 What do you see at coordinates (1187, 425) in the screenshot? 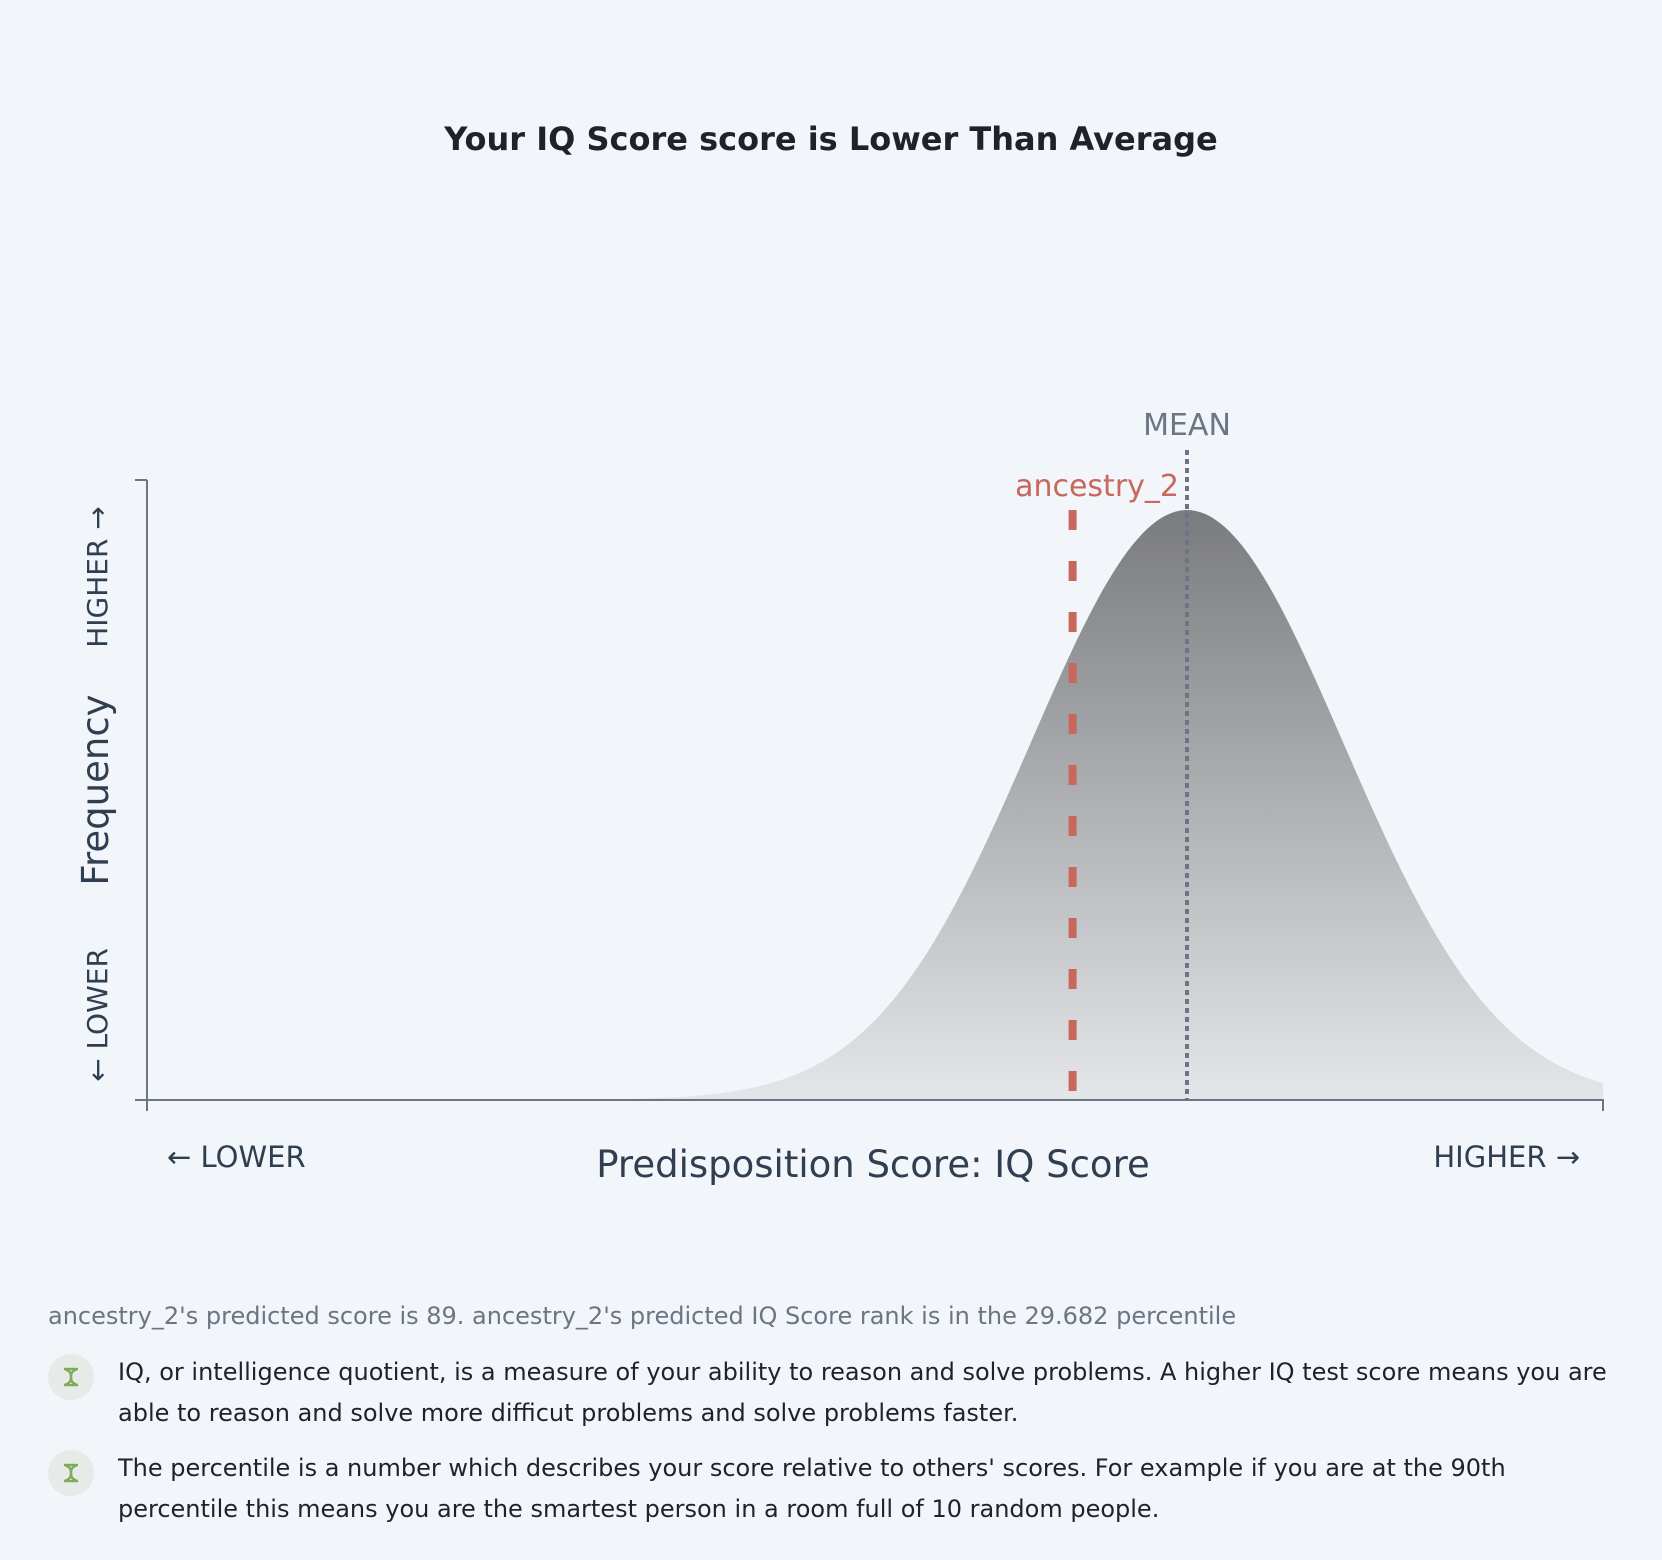
I see `mean-label: MEAN` at bounding box center [1187, 425].